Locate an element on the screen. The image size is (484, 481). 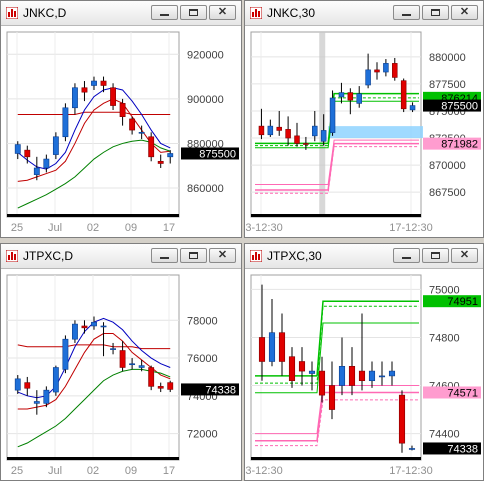
y-tick-label: 78000 is located at coordinates (202, 321).